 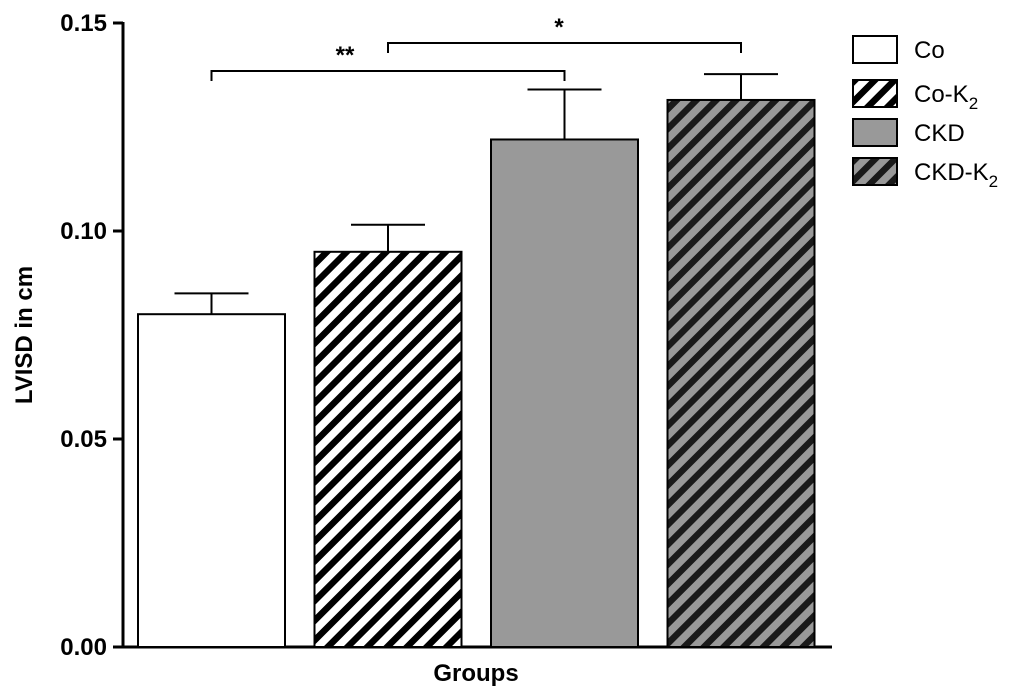 I want to click on legend-label-ckd: CKD, so click(x=939, y=133).